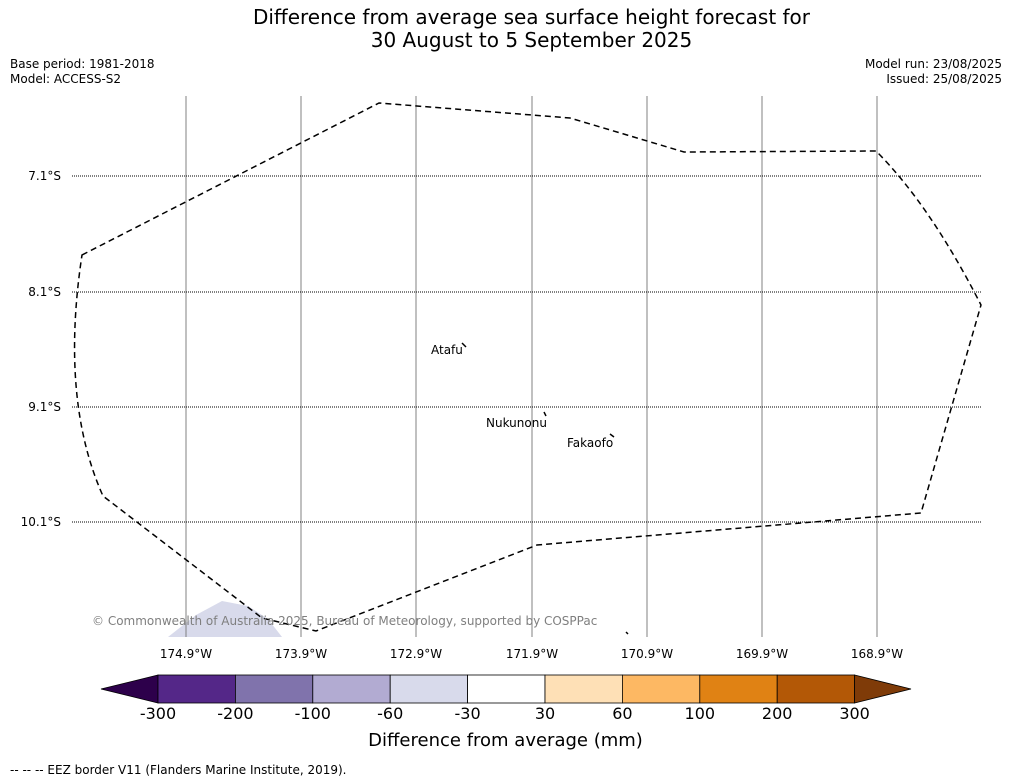 The image size is (1011, 781). Describe the element at coordinates (416, 654) in the screenshot. I see `lon-label: 172.9°W` at that location.